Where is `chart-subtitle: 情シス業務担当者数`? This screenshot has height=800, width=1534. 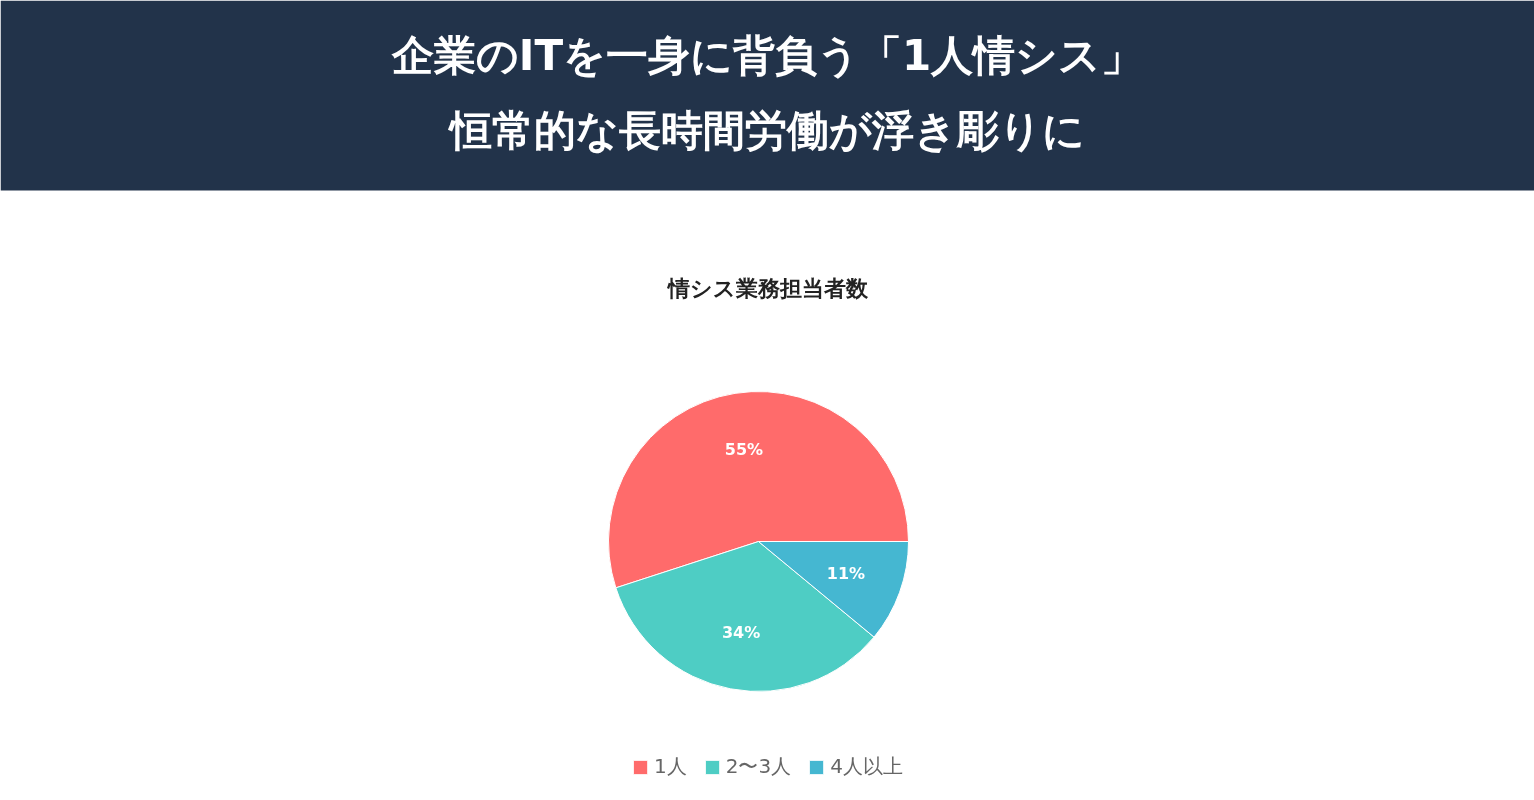 chart-subtitle: 情シス業務担当者数 is located at coordinates (767, 288).